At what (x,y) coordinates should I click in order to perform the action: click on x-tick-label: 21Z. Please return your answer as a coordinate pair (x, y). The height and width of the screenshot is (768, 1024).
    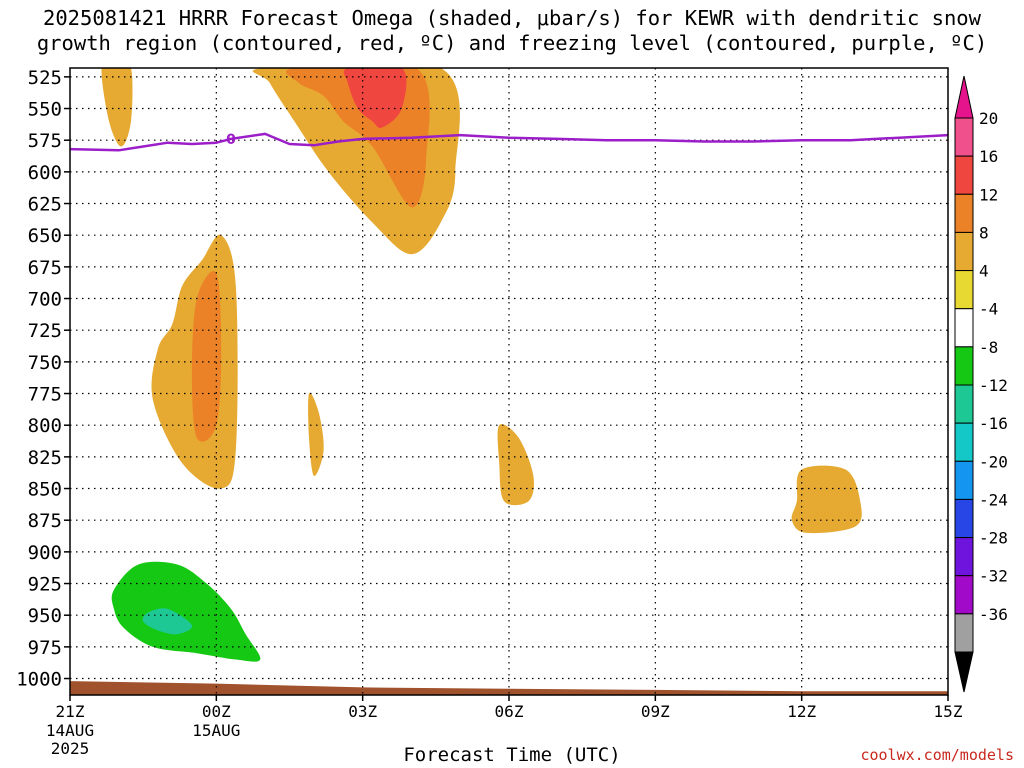
    Looking at the image, I should click on (70, 711).